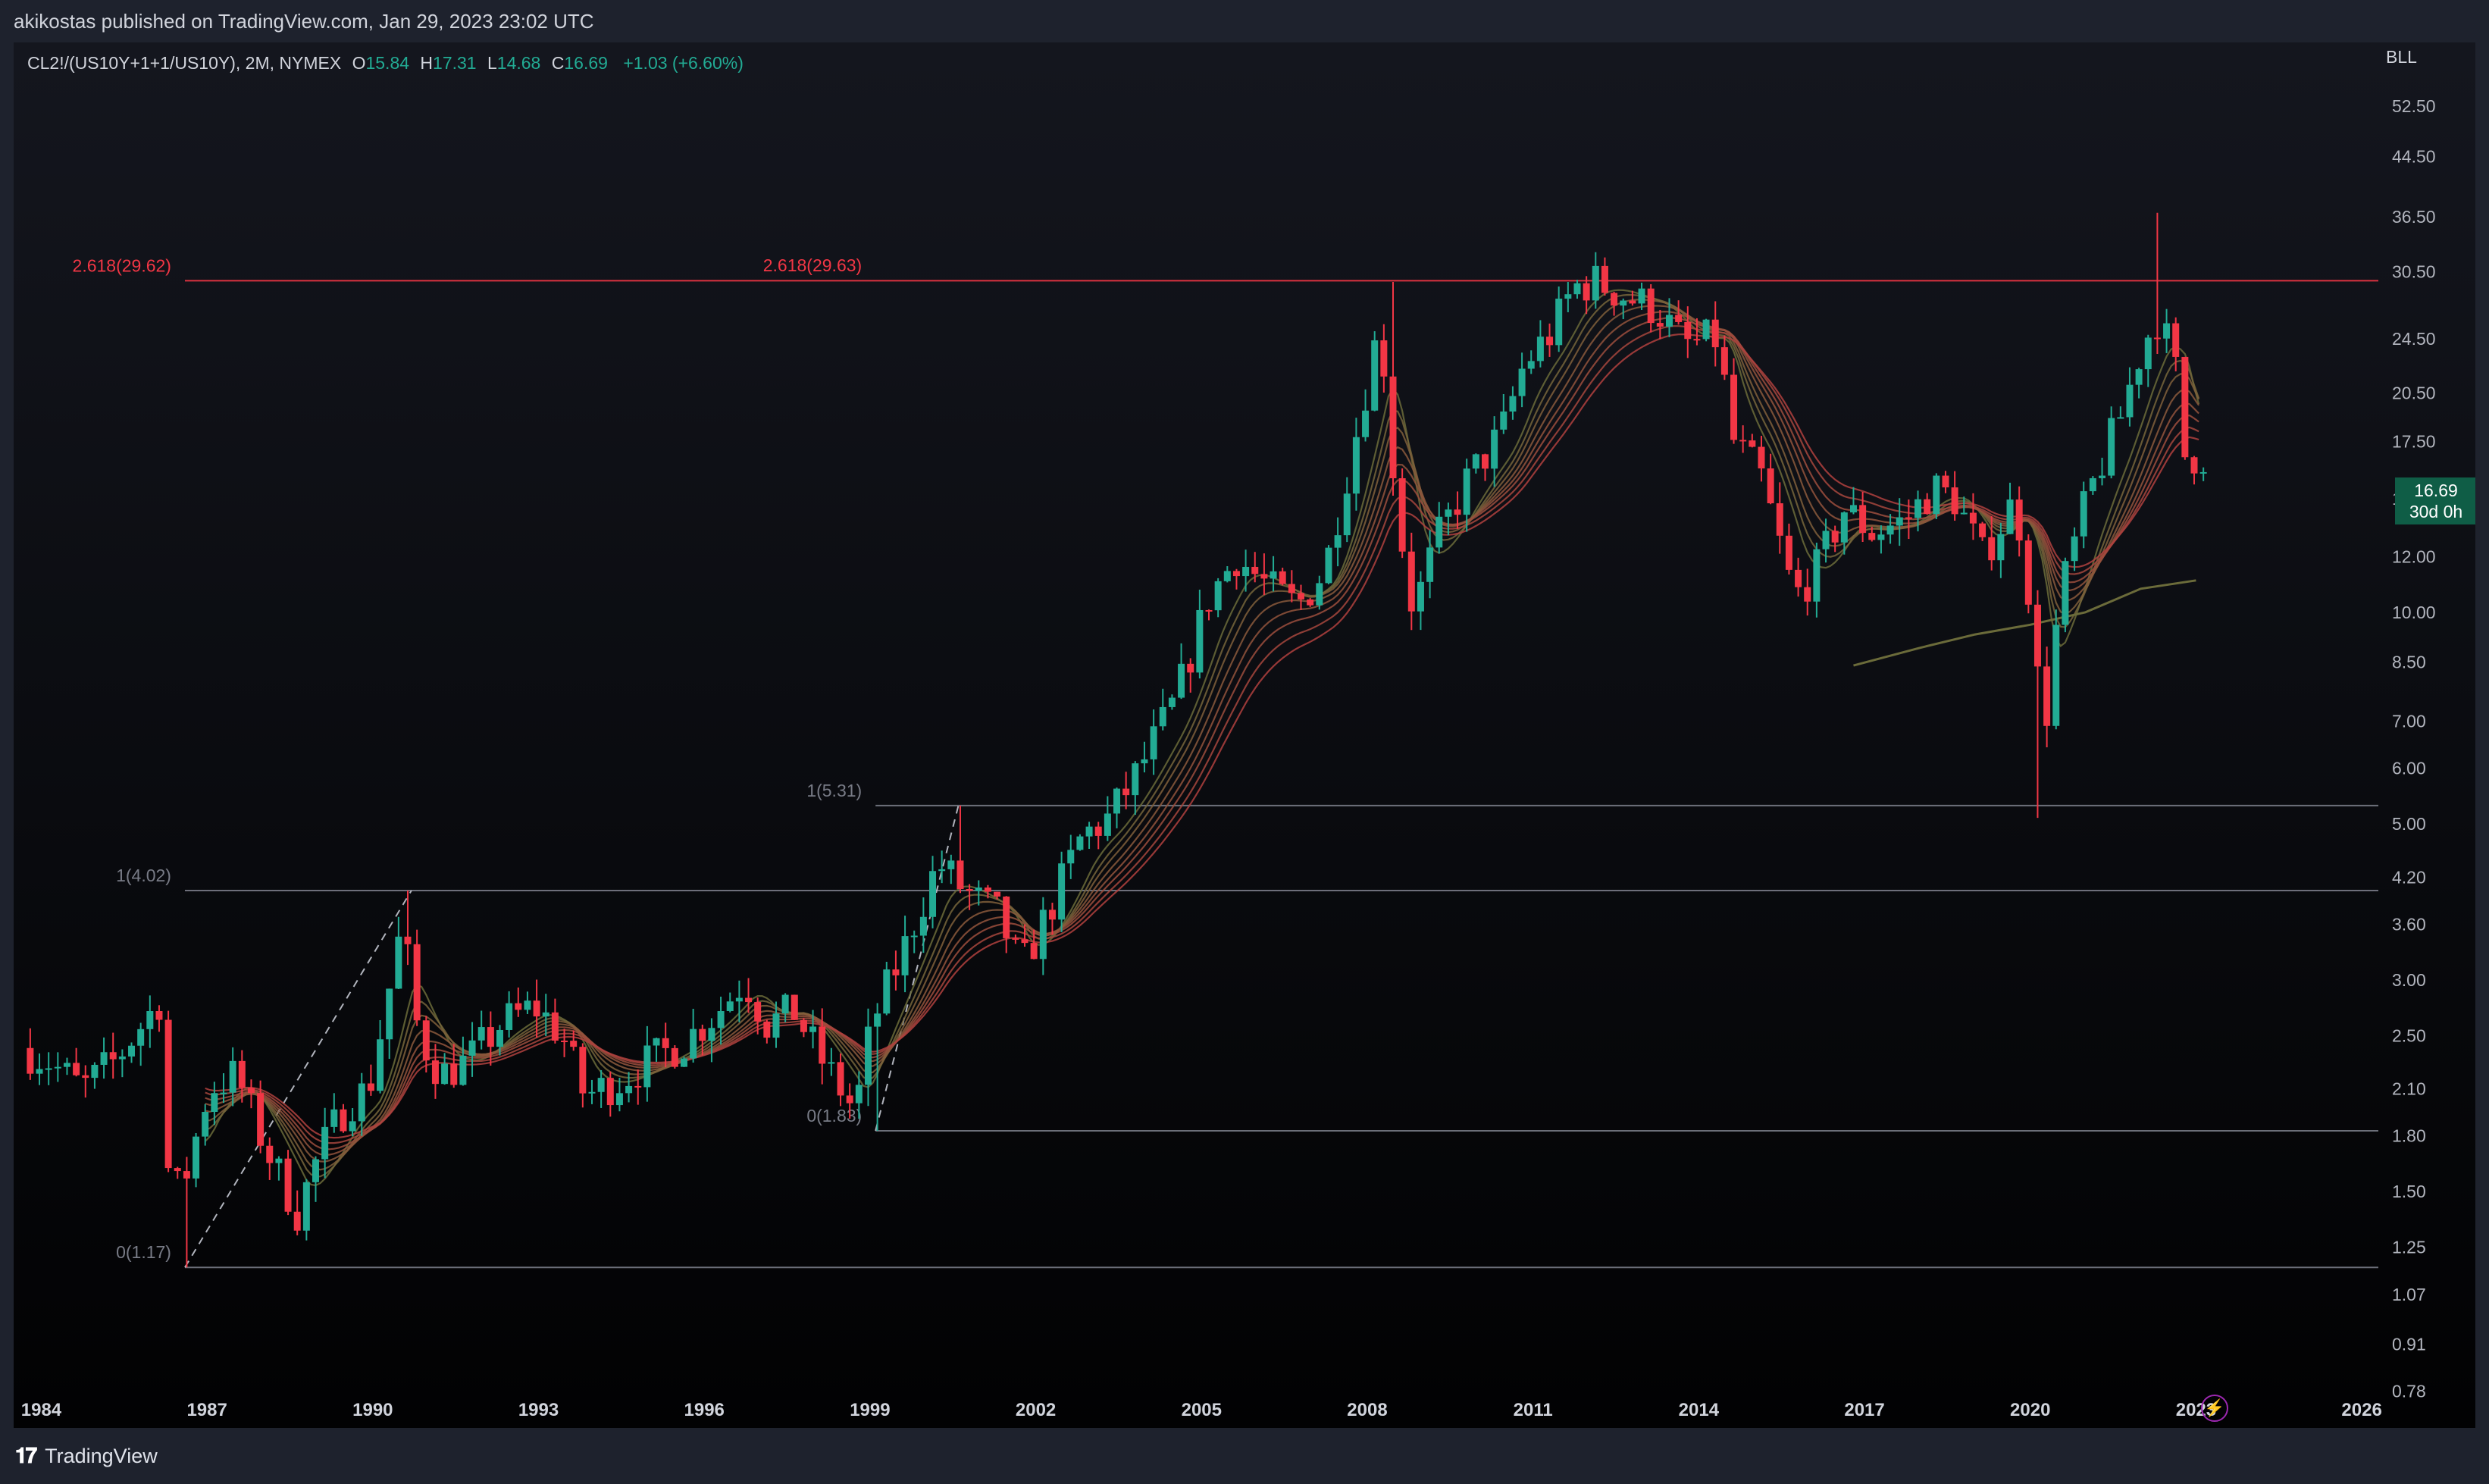 This screenshot has width=2489, height=1484. I want to click on last-price-value: 16.69, so click(2436, 491).